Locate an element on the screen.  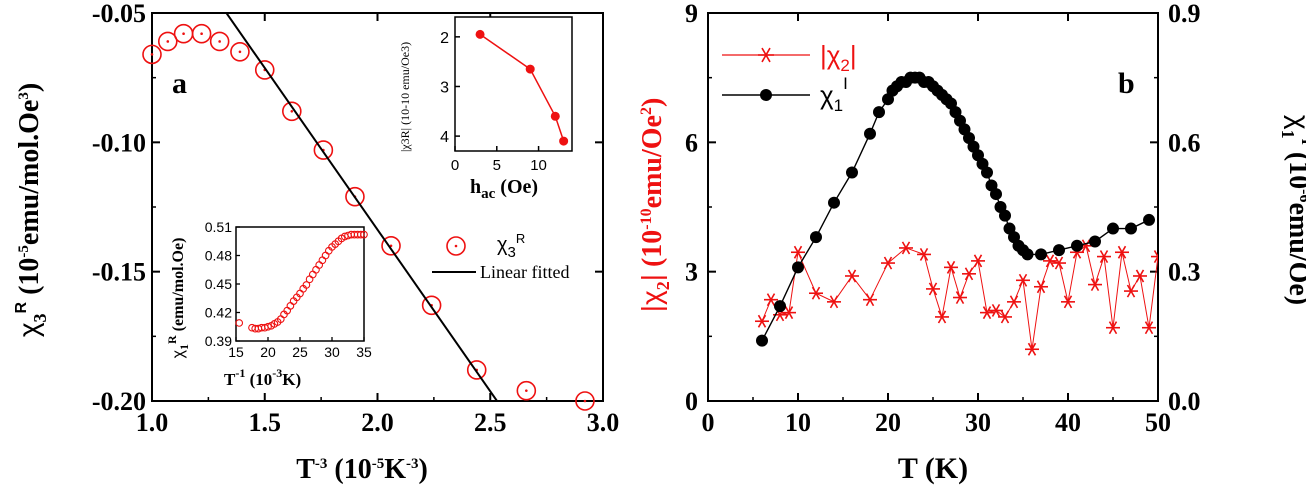
inset-chi1r-xtick-label: 35 is located at coordinates (364, 352).